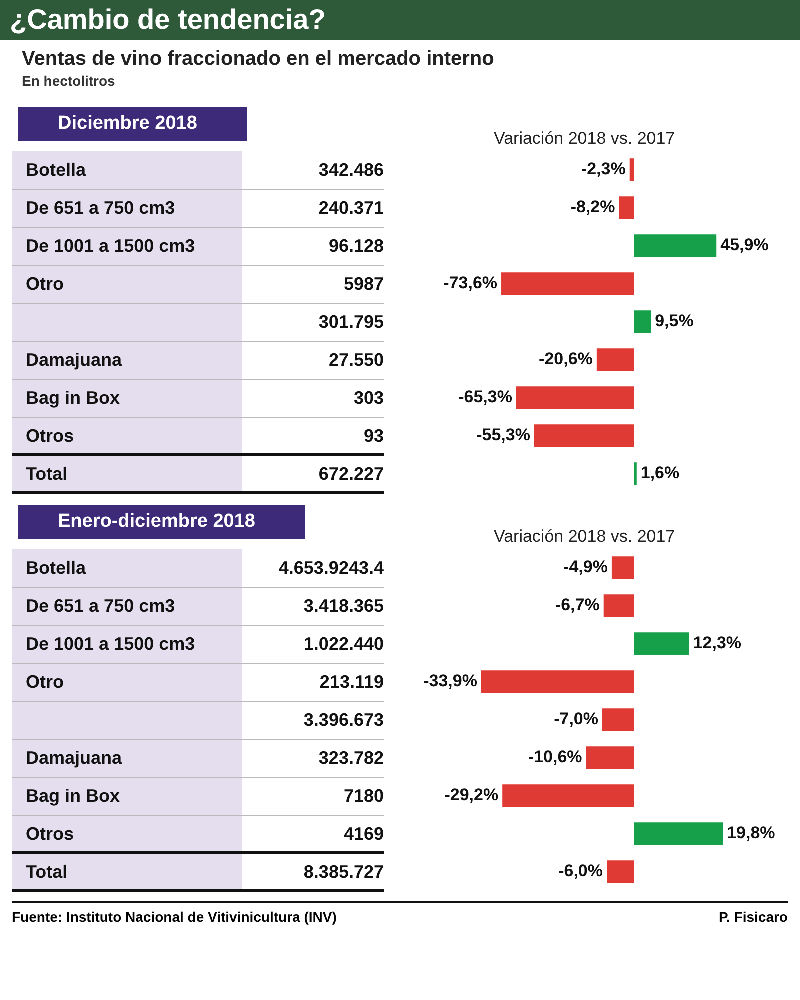 The height and width of the screenshot is (1000, 800). Describe the element at coordinates (744, 245) in the screenshot. I see `data-label: 45,9%` at that location.